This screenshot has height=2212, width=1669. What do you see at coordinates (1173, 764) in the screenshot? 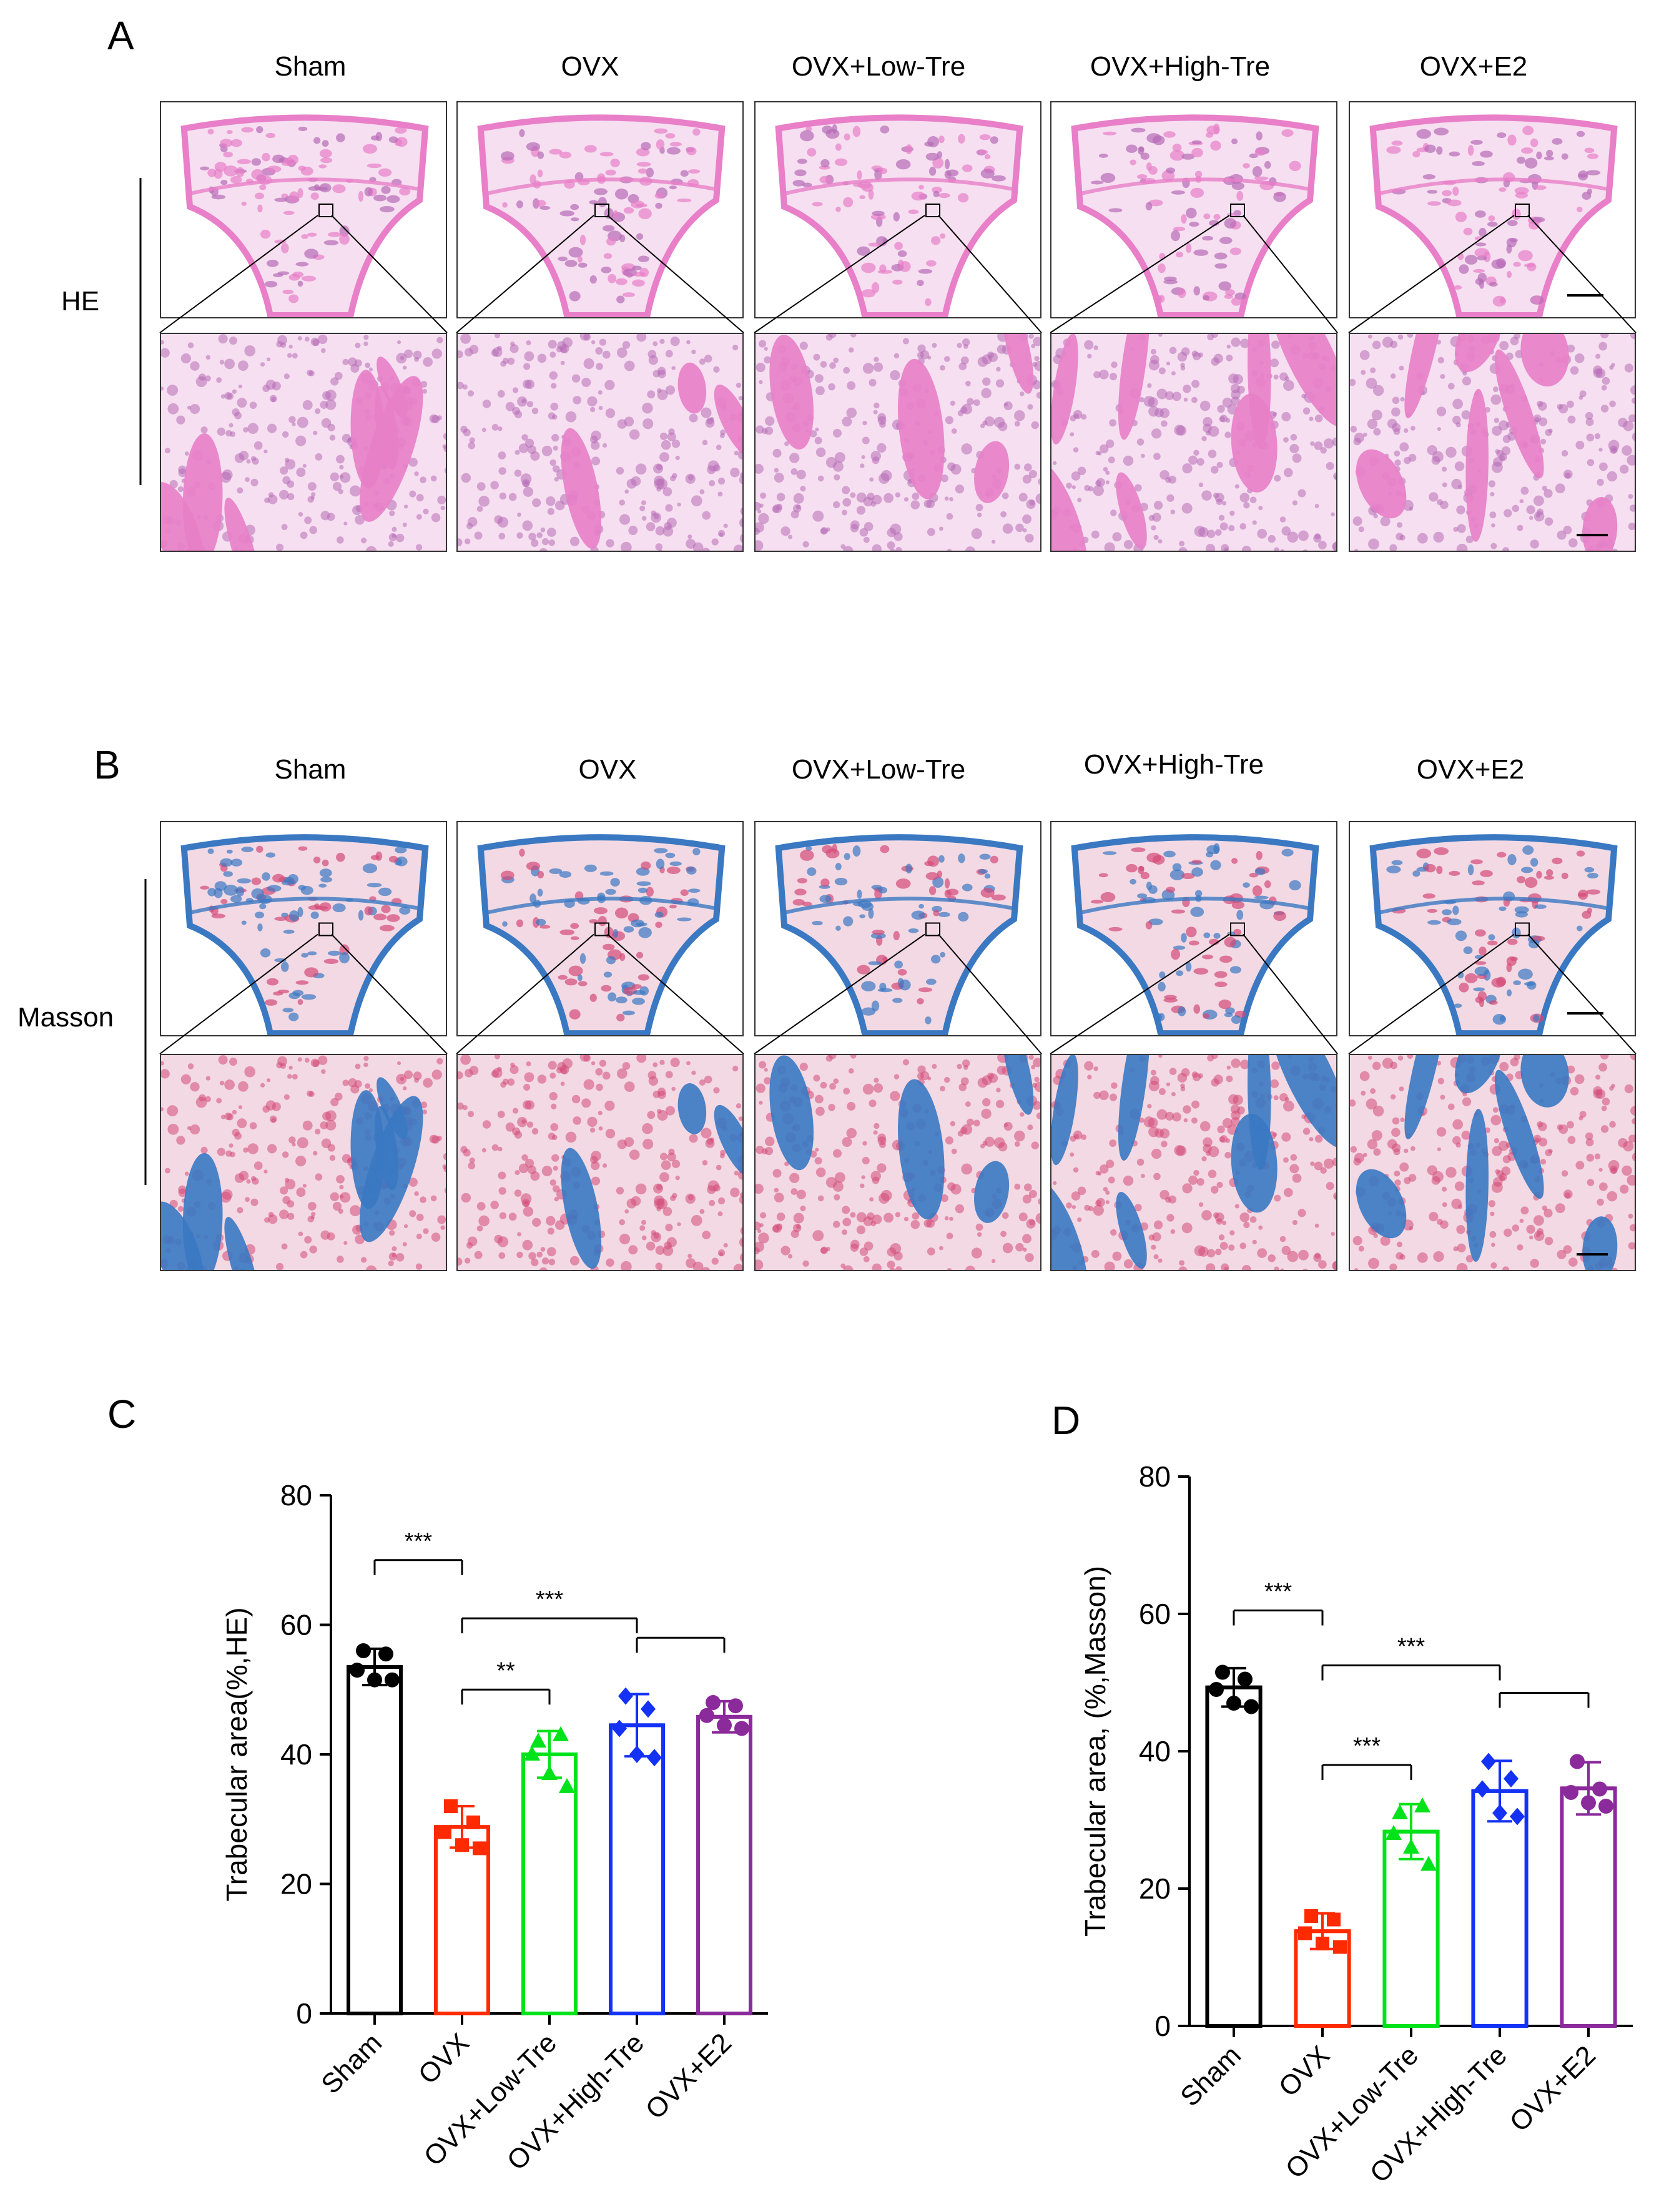
I see `panel-b-col-label-high-tre: OVX+High-Tre` at bounding box center [1173, 764].